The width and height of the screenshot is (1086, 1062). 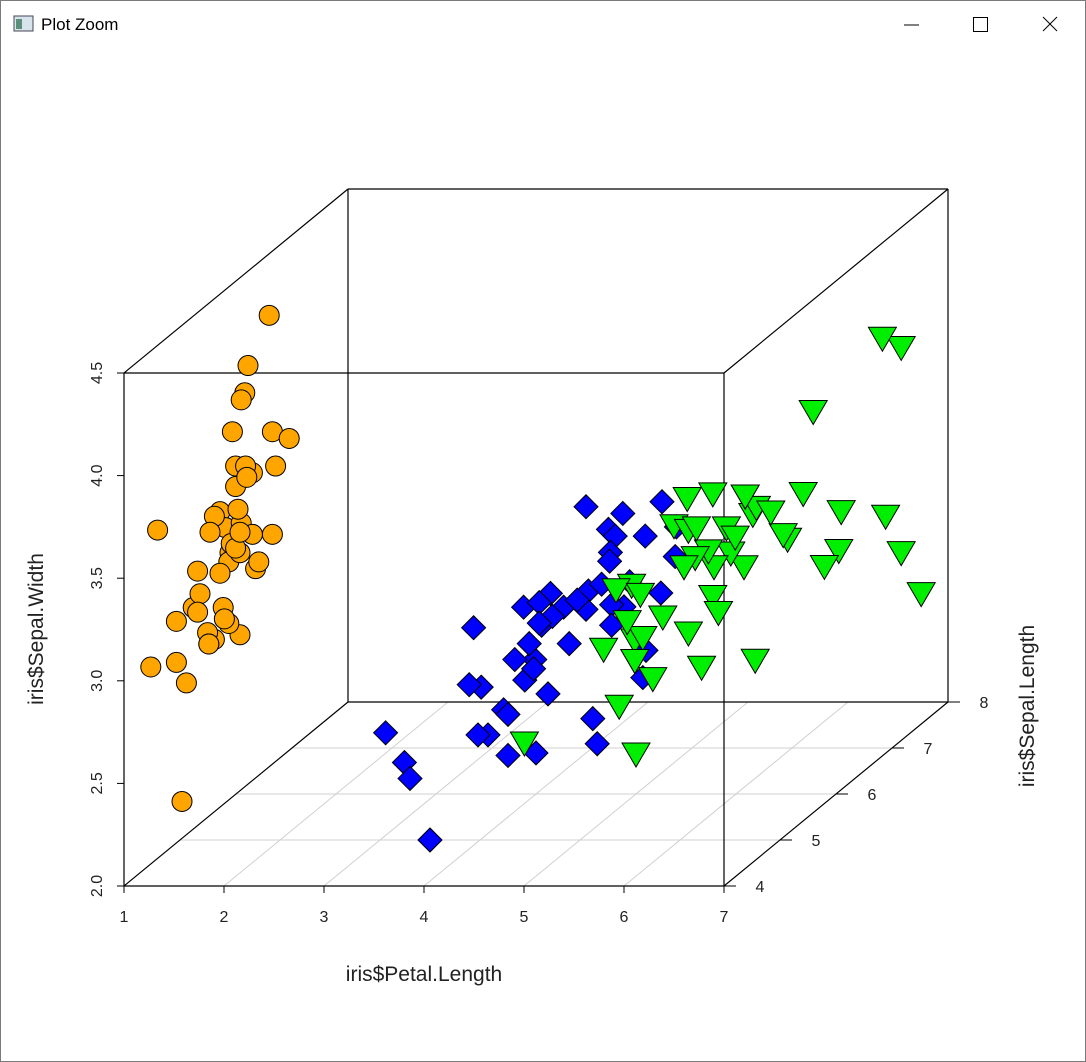 I want to click on z-axis-label: iris$Sepal.Length, so click(x=1027, y=706).